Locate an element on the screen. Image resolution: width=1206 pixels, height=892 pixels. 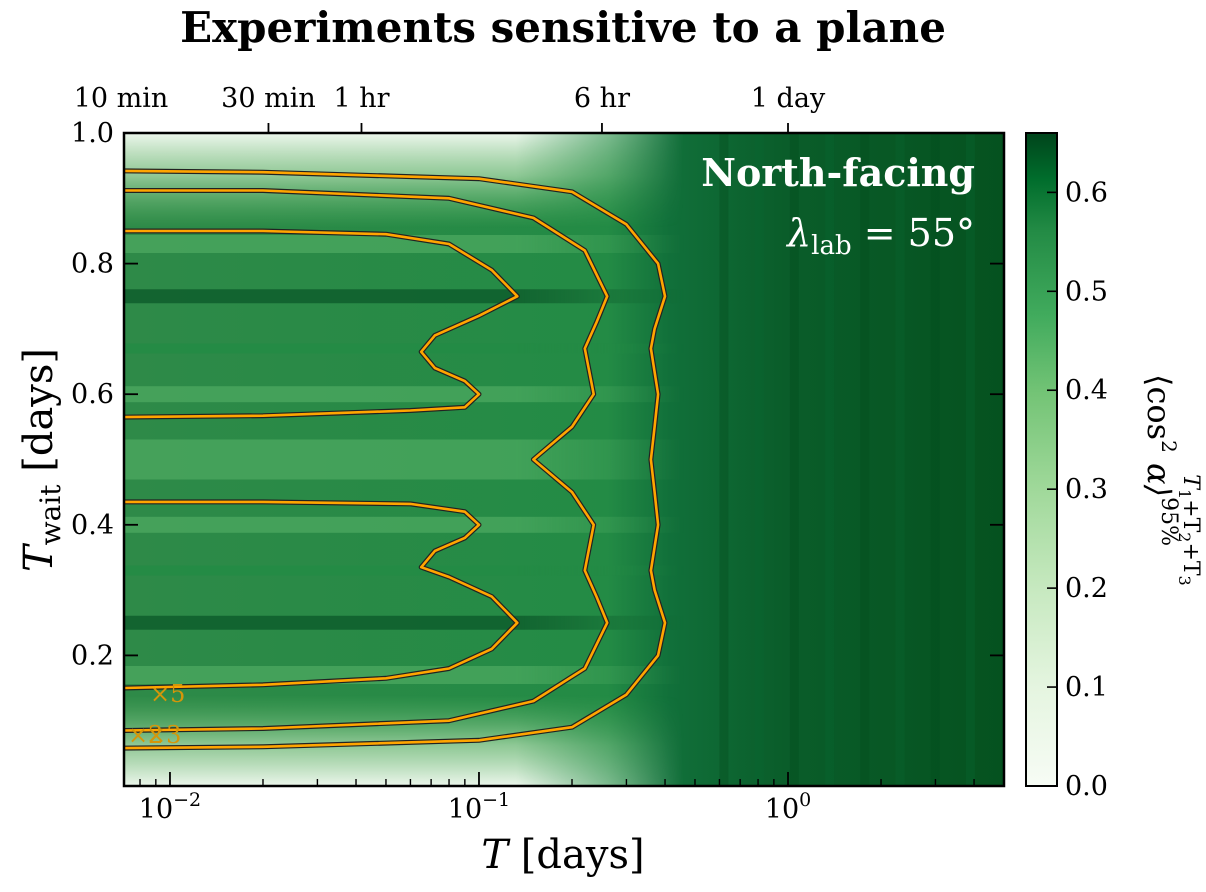
contour-label-x5: ×5 is located at coordinates (167, 694).